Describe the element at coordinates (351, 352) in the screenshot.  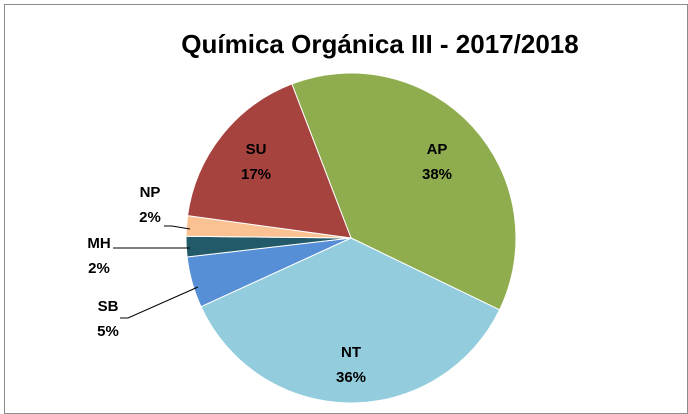
I see `slice-name: NT` at that location.